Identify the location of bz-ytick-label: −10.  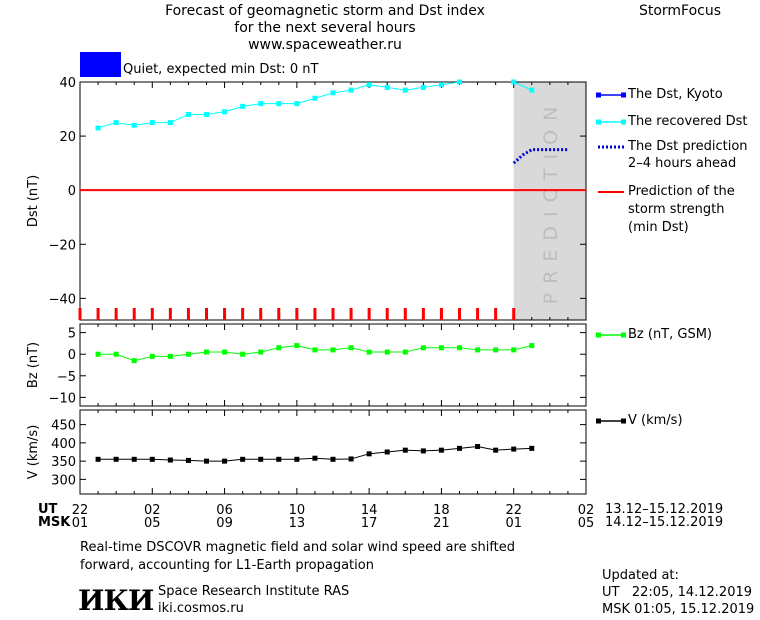
(62, 398).